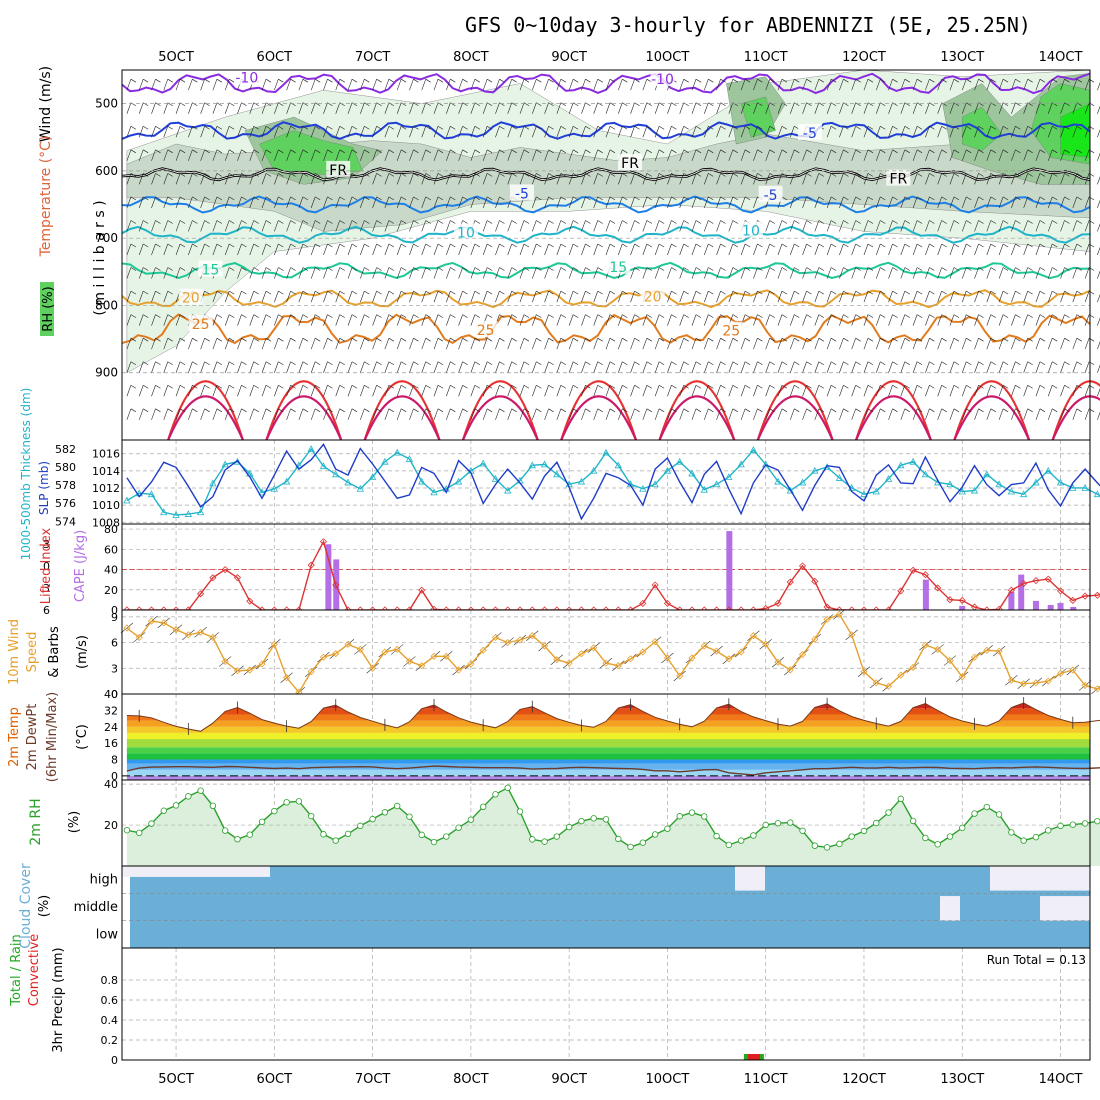  I want to click on boundary-layer-arc, so click(893, 418).